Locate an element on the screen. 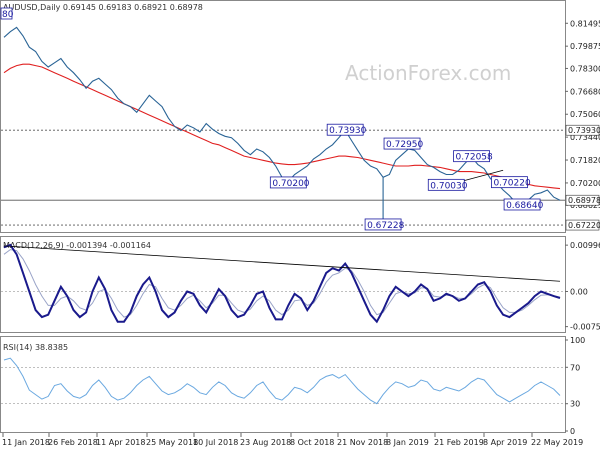  x-tick-label: 21 Nov 2018 is located at coordinates (362, 442).